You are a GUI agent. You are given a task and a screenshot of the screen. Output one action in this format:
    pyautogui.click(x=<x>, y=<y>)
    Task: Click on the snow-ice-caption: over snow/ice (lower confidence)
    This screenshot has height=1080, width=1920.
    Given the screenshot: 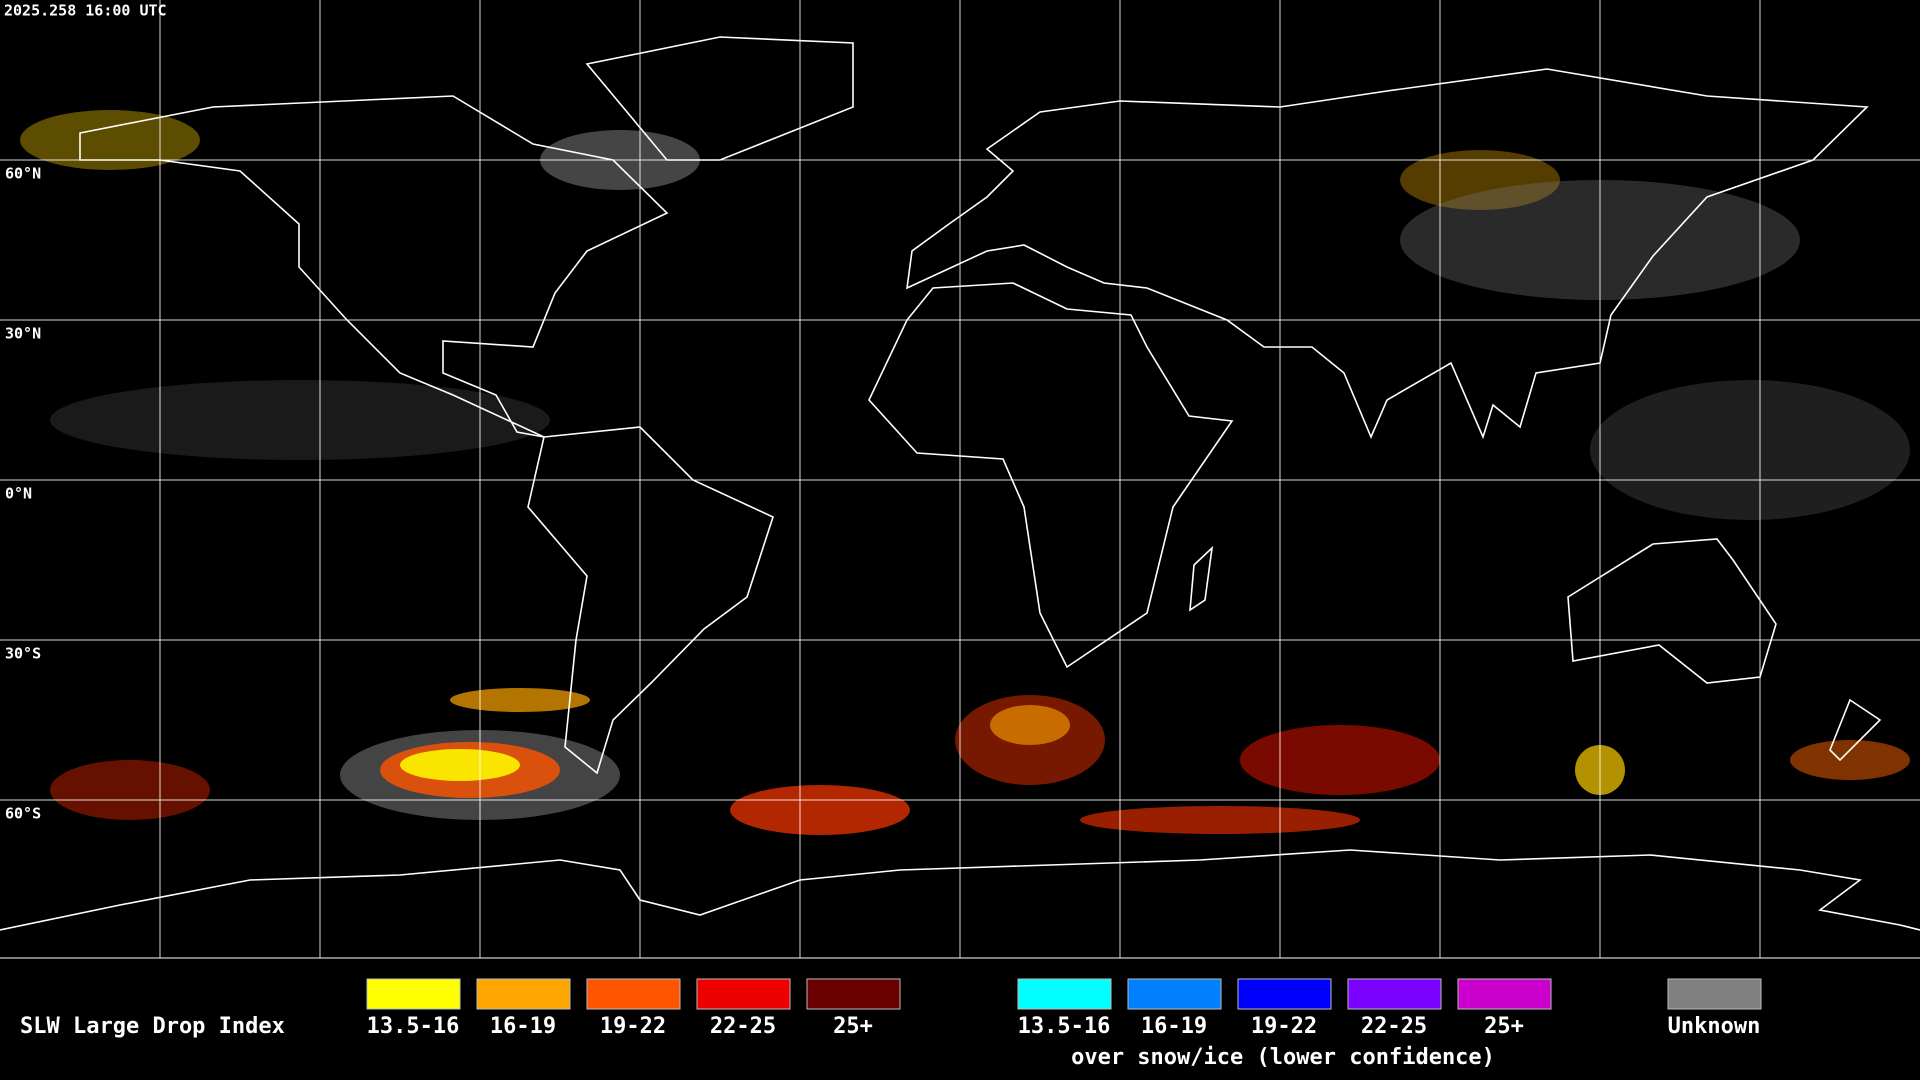 What is the action you would take?
    pyautogui.click(x=1283, y=1057)
    